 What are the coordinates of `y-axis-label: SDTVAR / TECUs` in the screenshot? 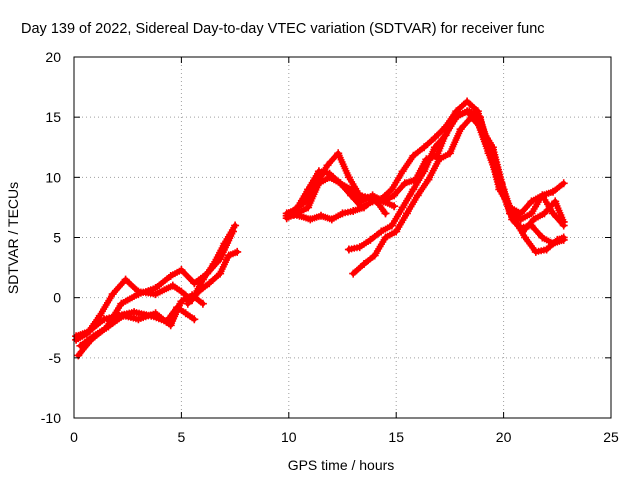 It's located at (13, 238).